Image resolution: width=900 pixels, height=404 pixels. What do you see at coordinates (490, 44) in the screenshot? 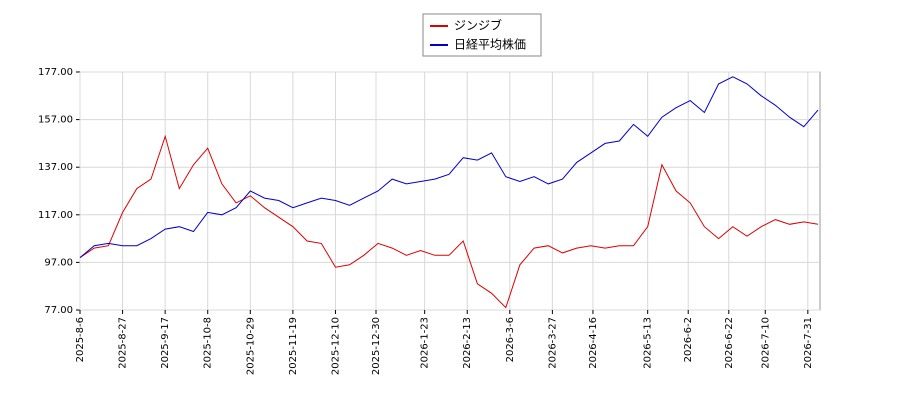
I see `legend-label: 日経平均株価` at bounding box center [490, 44].